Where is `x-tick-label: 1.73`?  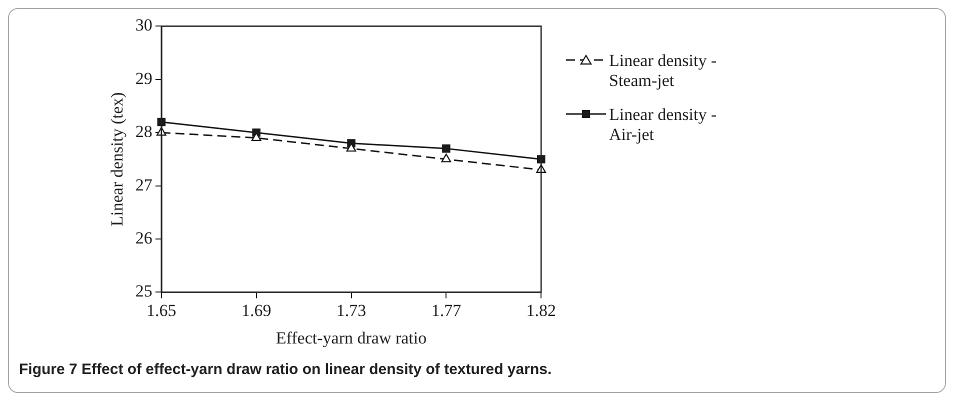 x-tick-label: 1.73 is located at coordinates (351, 310).